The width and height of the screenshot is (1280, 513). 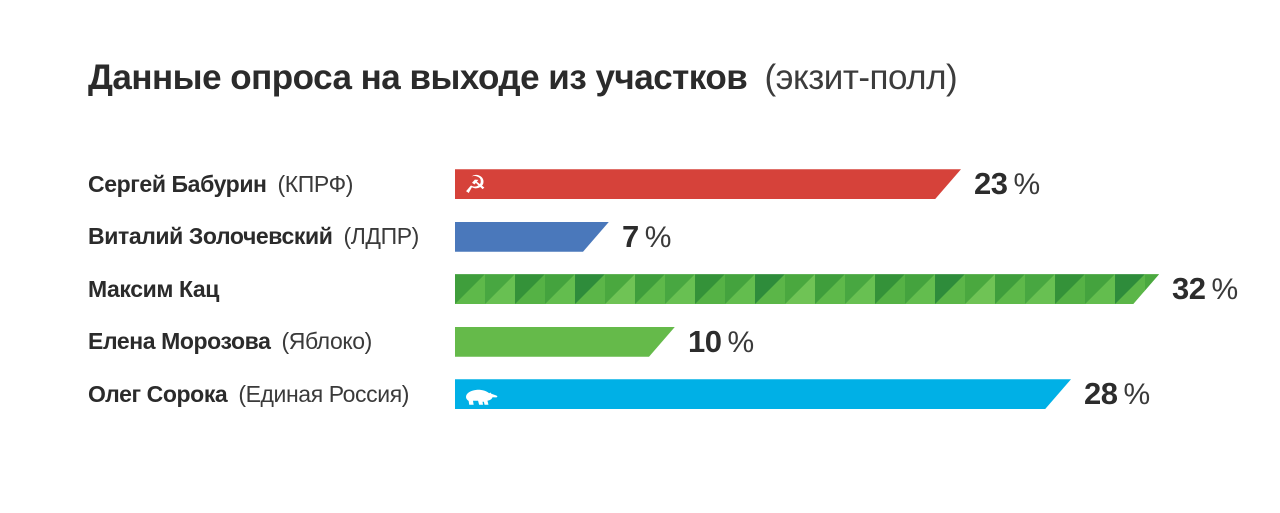 I want to click on candidate-party: (Яблоко), so click(x=326, y=341).